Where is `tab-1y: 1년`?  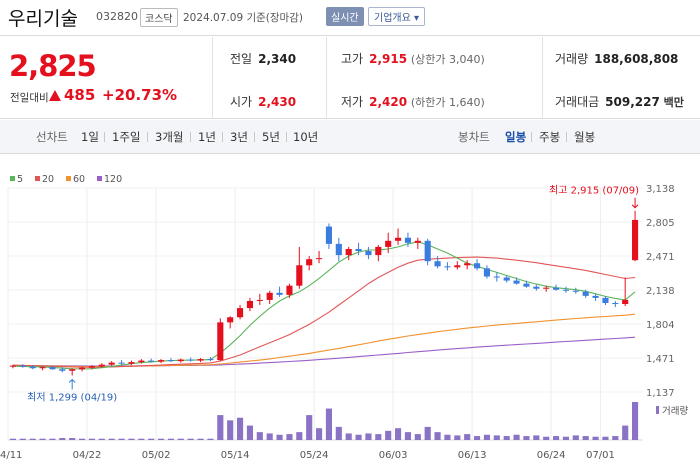 tab-1y: 1년 is located at coordinates (207, 137).